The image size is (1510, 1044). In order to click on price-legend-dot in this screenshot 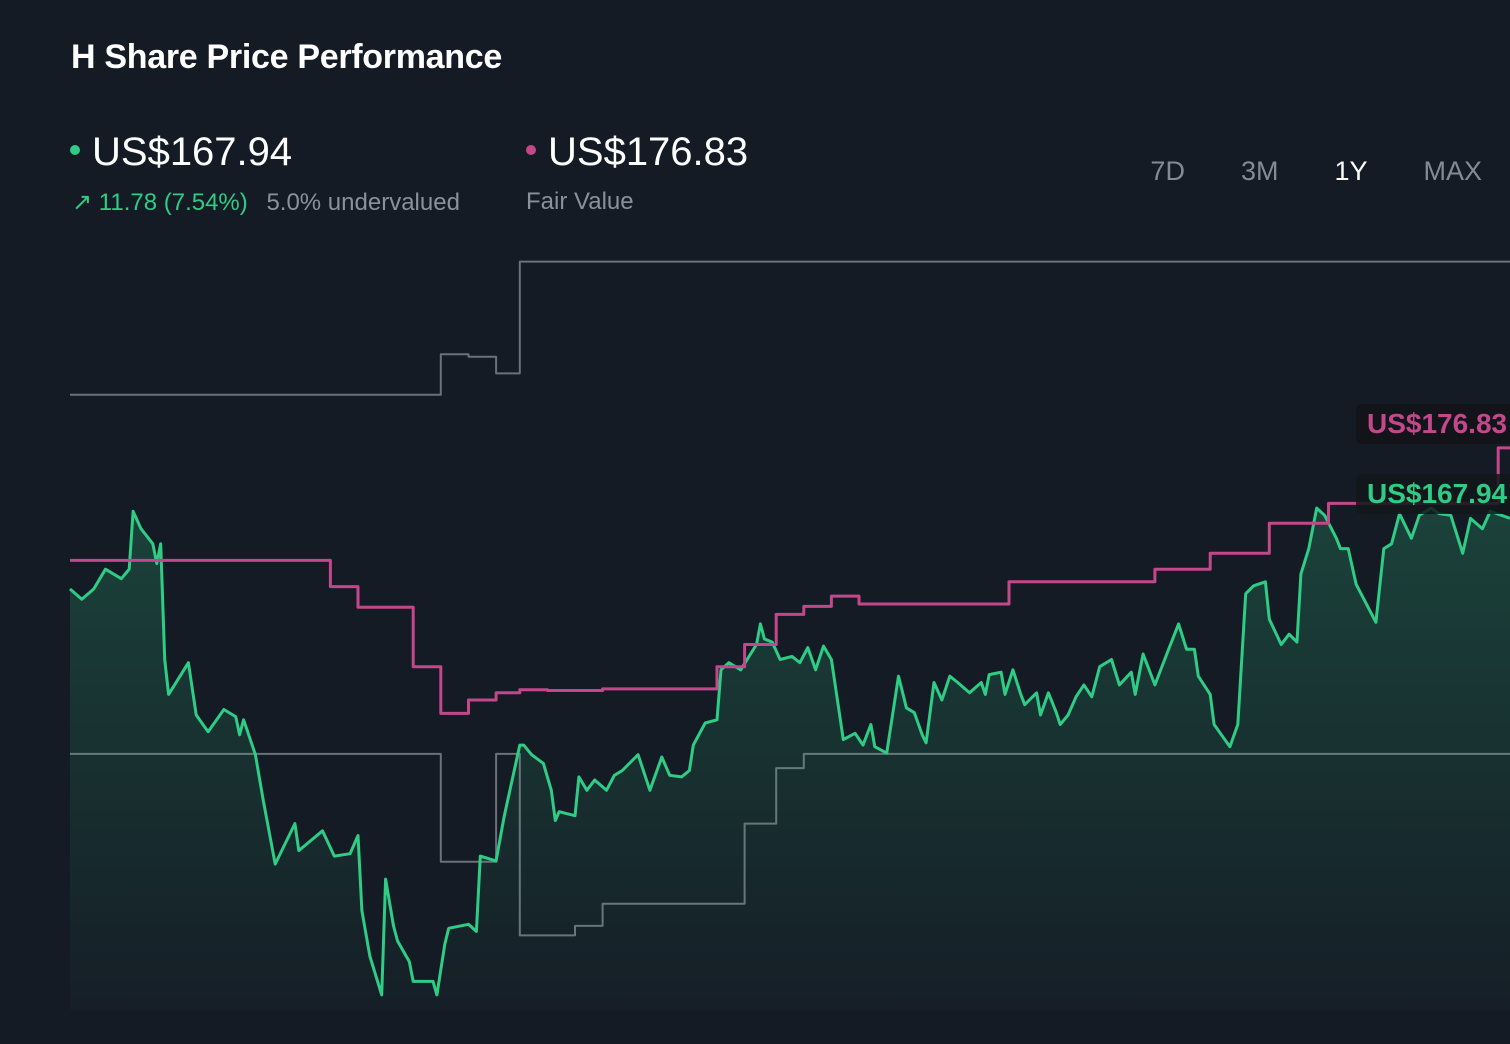, I will do `click(75, 150)`.